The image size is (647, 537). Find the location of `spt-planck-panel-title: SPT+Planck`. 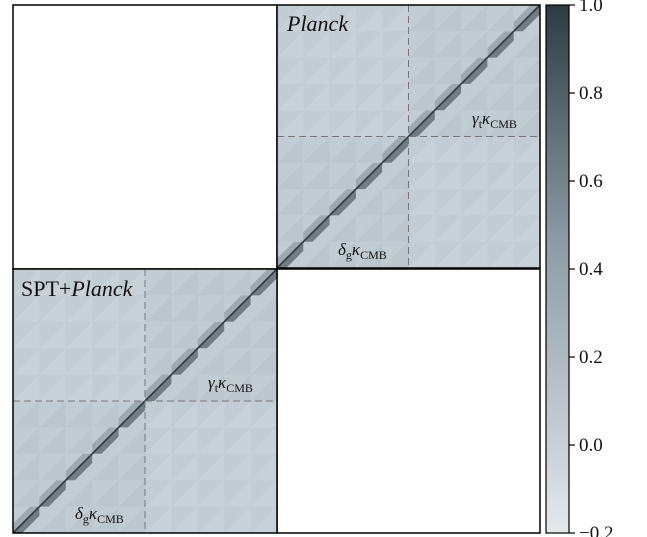

spt-planck-panel-title: SPT+Planck is located at coordinates (77, 288).